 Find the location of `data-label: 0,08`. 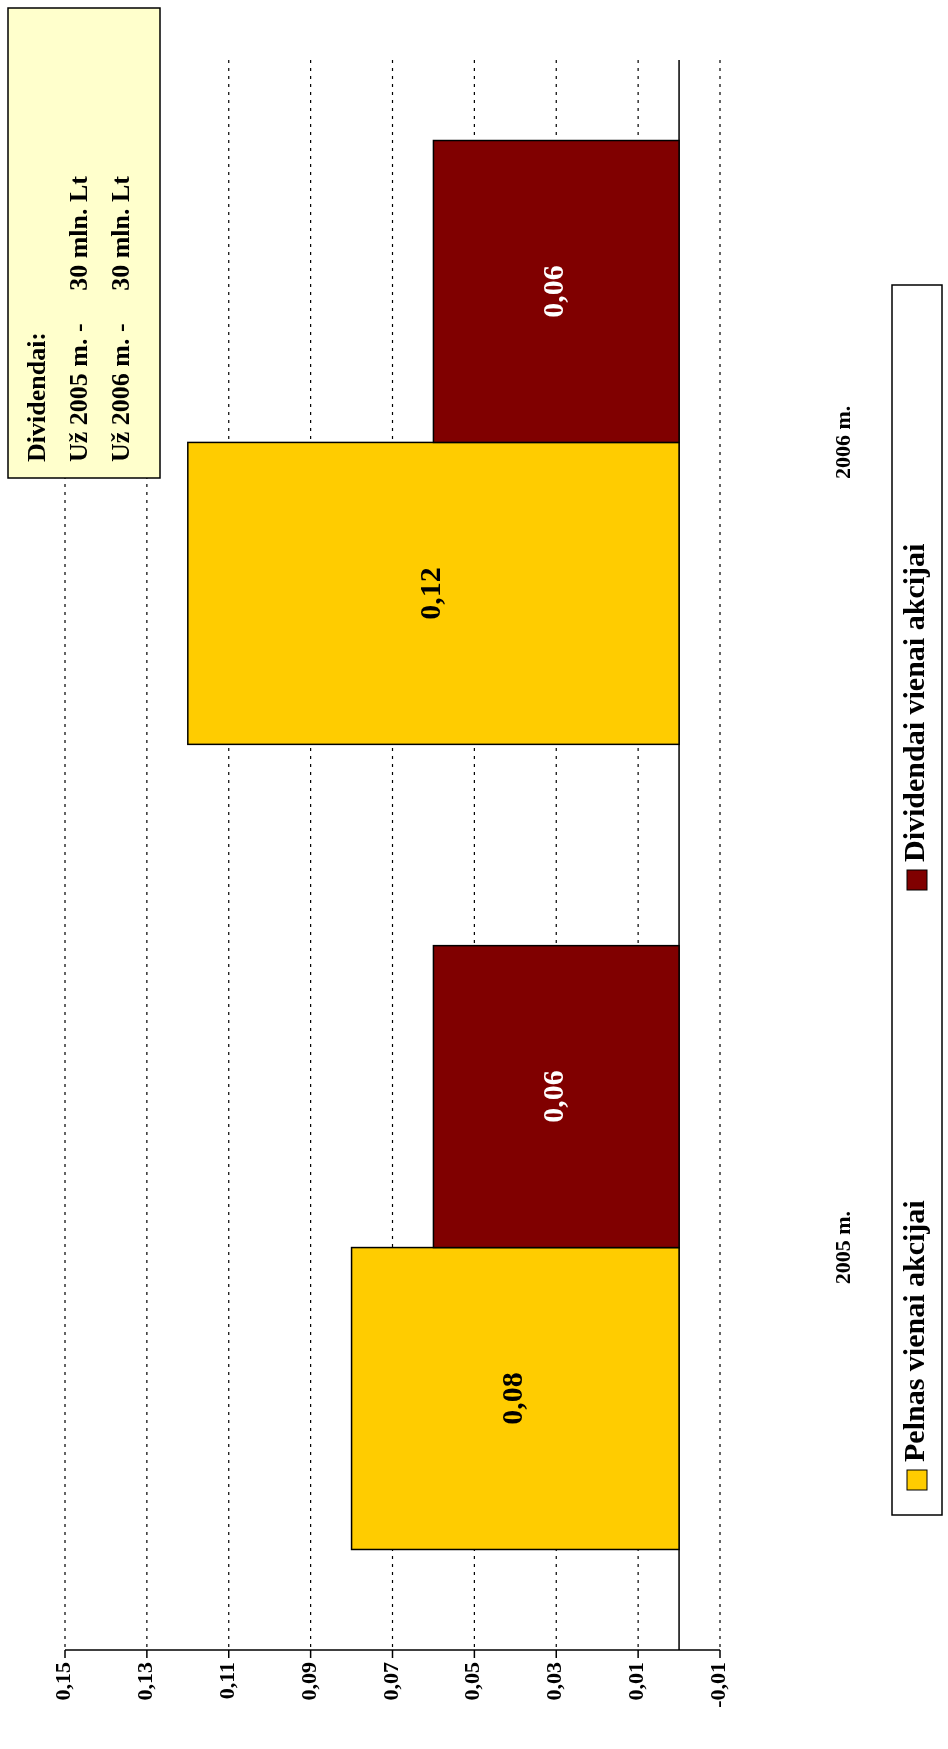

data-label: 0,08 is located at coordinates (512, 1398).